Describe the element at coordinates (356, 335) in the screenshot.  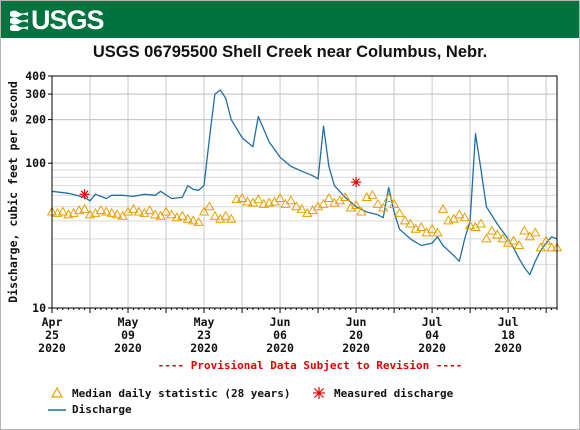
I see `x-tick-label: 20` at that location.